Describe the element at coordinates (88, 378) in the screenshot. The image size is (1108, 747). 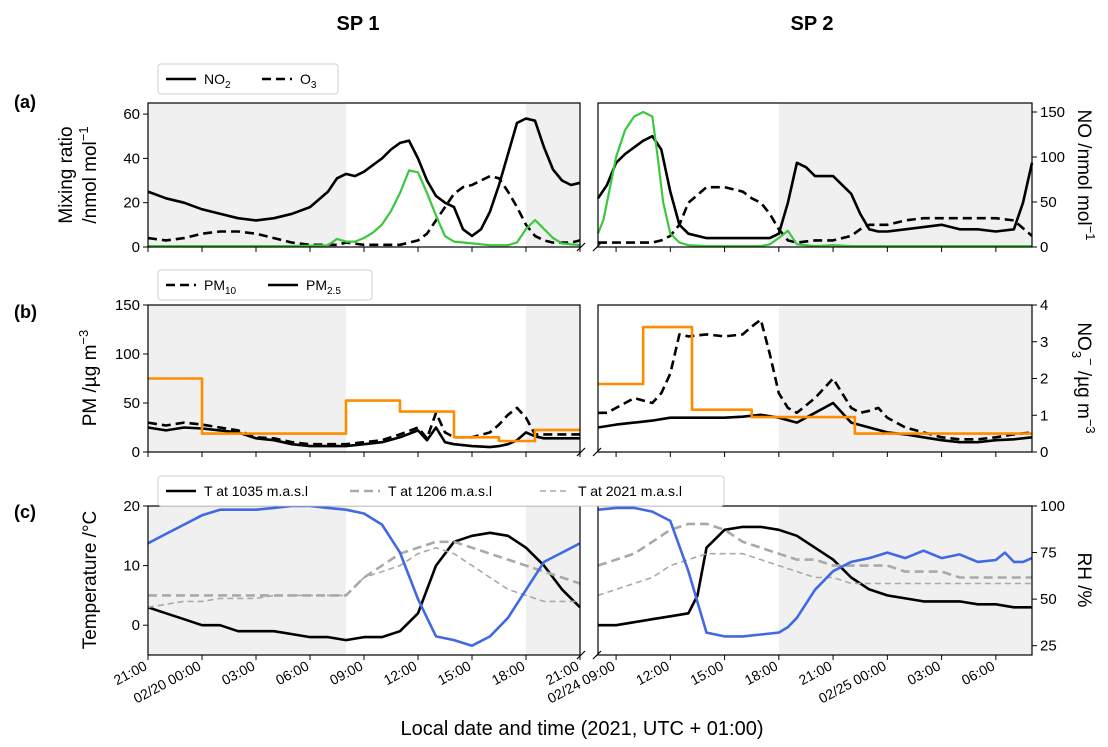
I see `y-axis-label-b: PM /µg m−3` at that location.